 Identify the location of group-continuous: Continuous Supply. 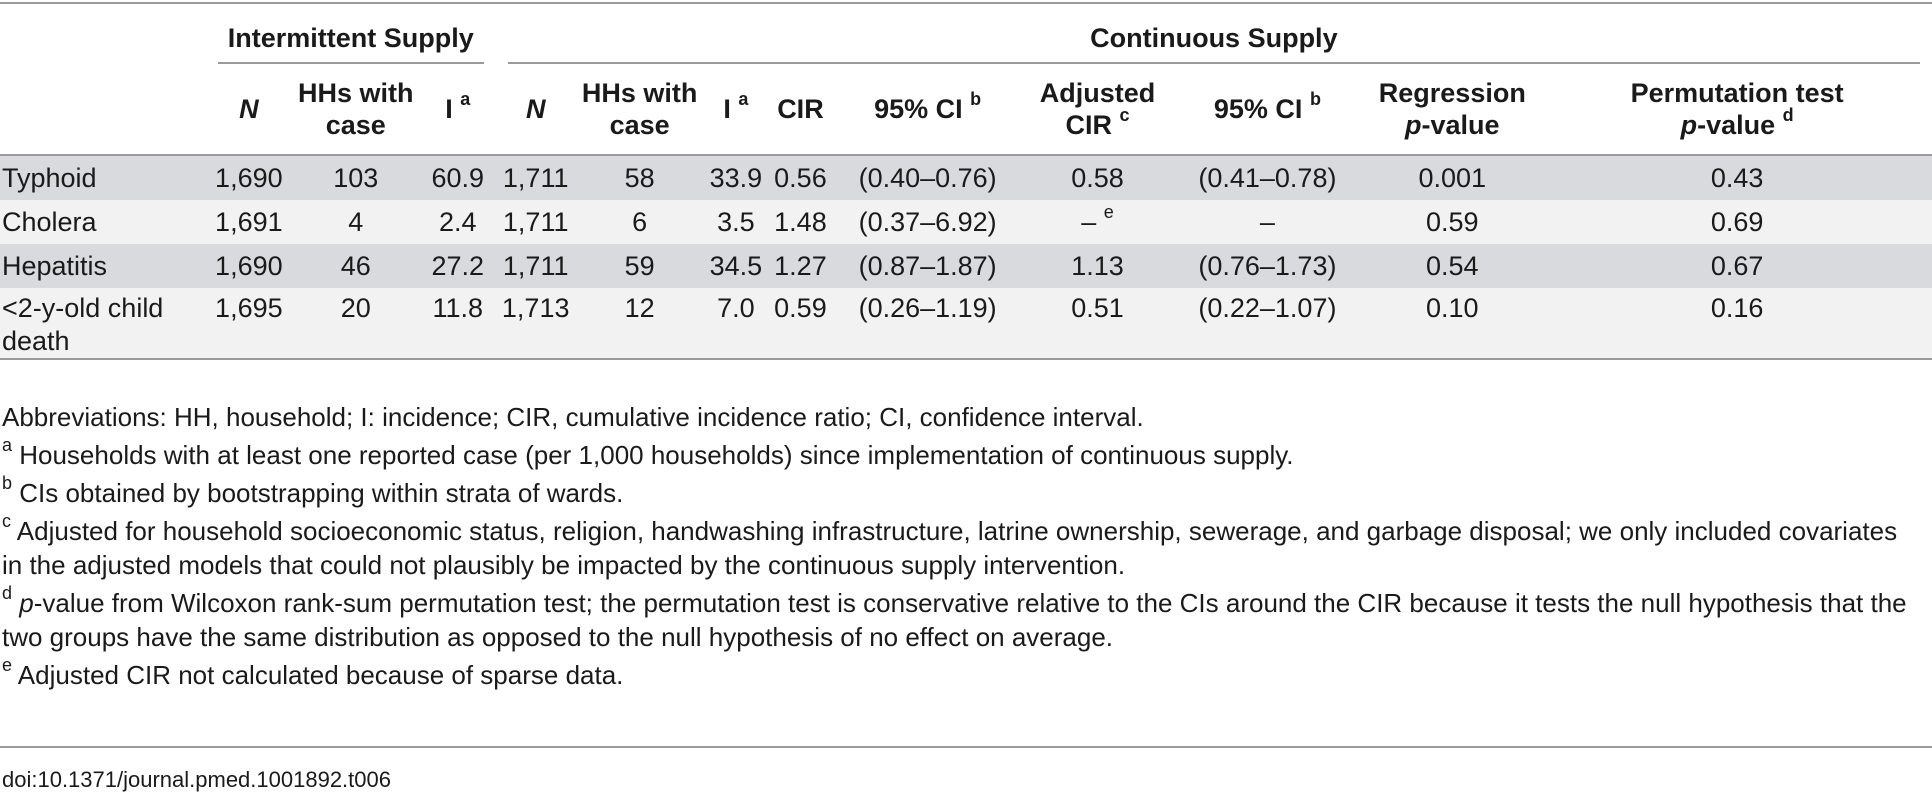
(1214, 38).